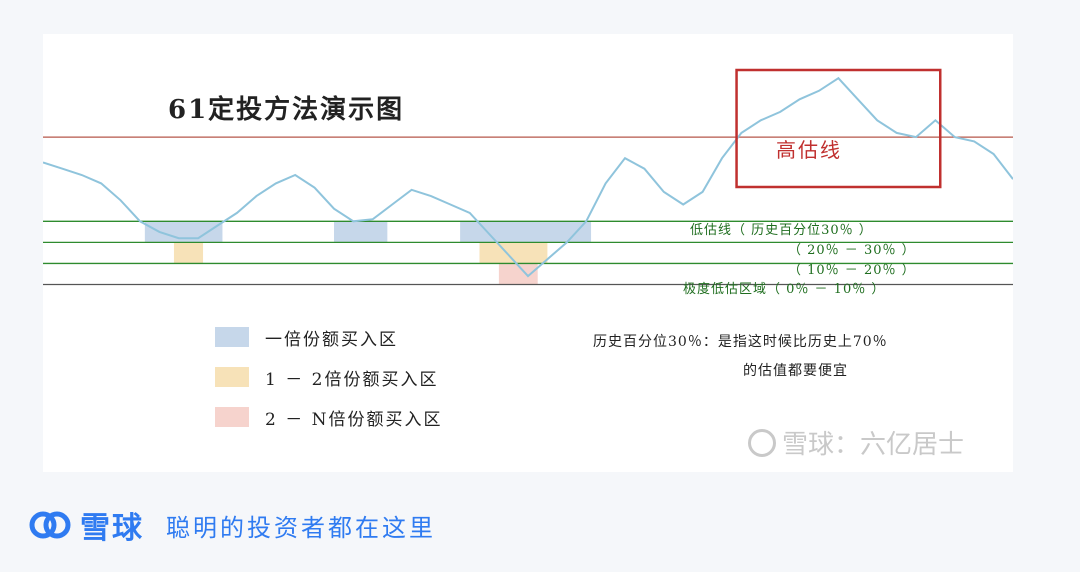 The height and width of the screenshot is (572, 1080). I want to click on footer-brand: 雪球, so click(112, 528).